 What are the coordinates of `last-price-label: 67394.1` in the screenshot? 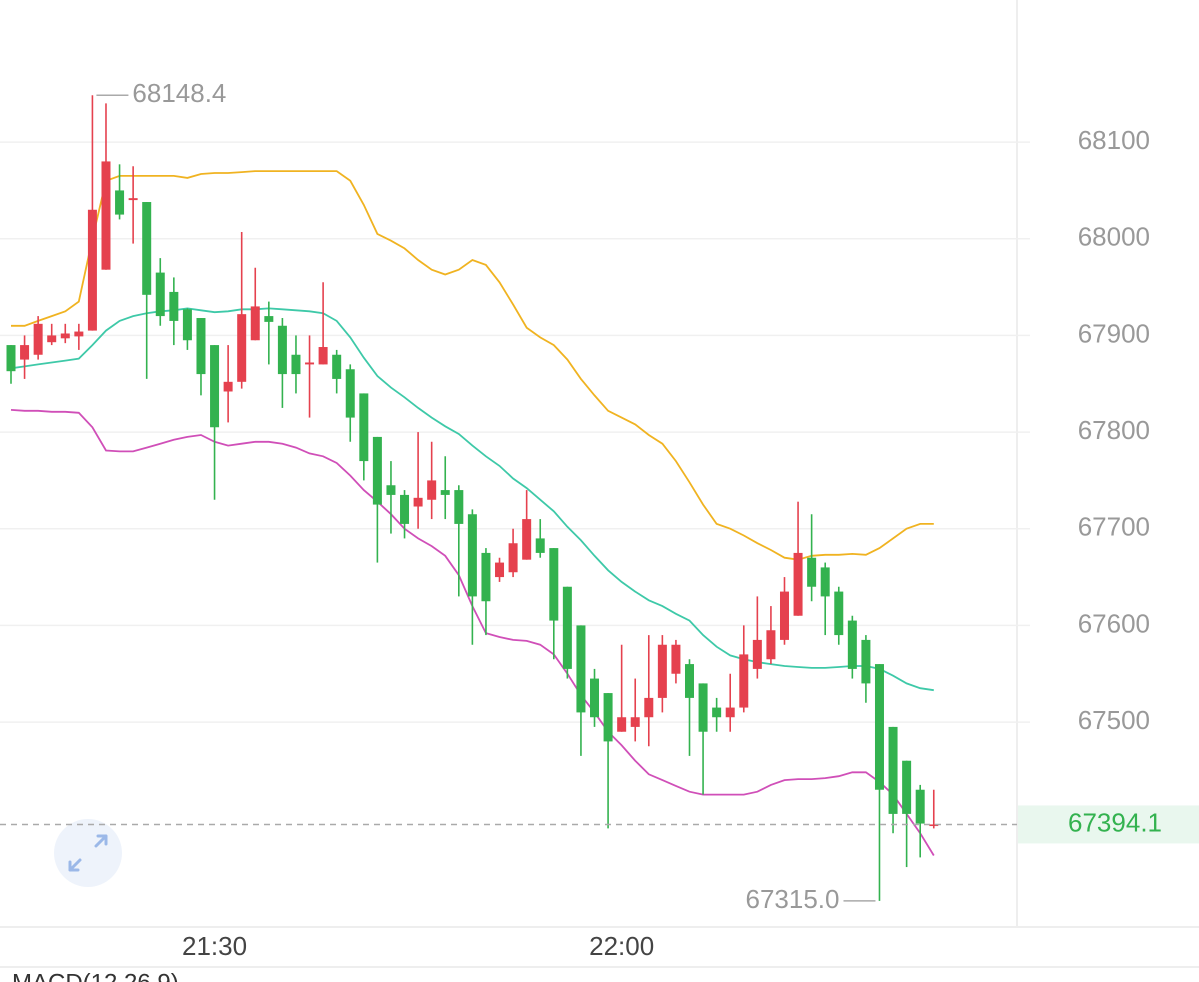 It's located at (1115, 822).